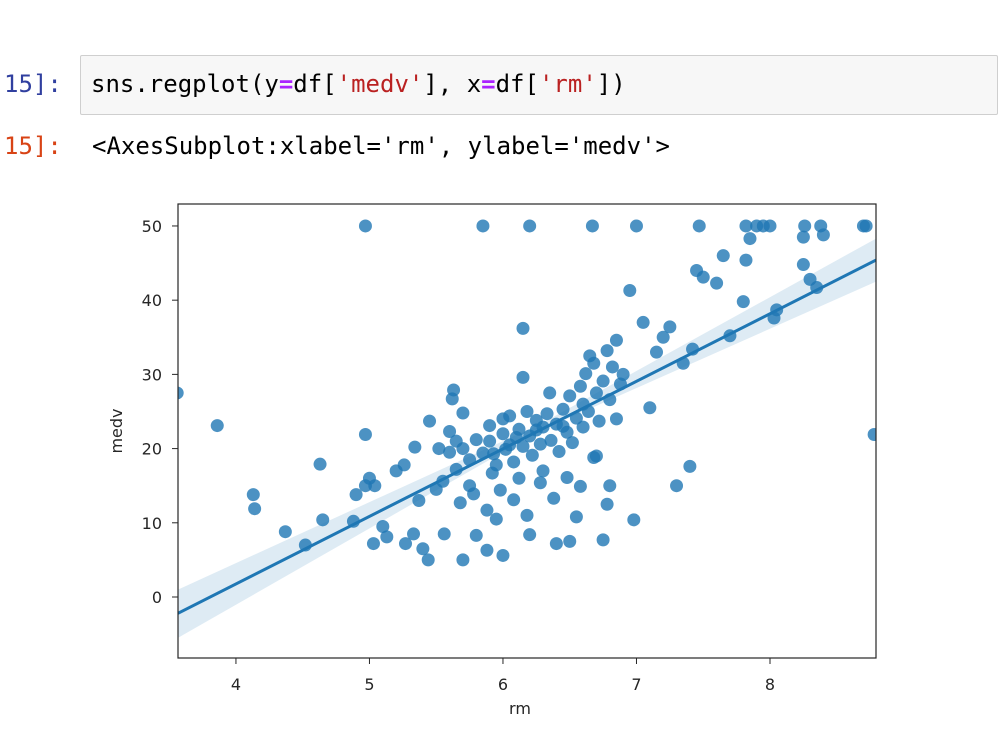  I want to click on x-axis-label: rm, so click(520, 708).